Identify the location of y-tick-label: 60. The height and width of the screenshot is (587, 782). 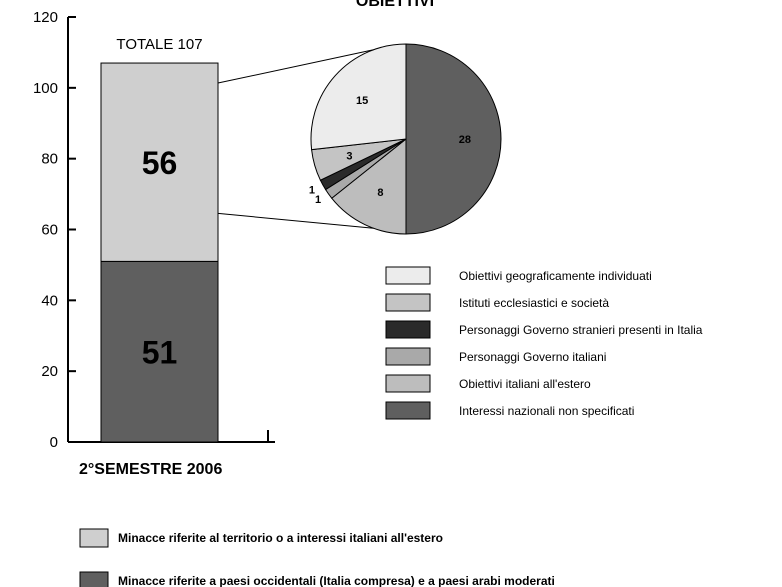
(49, 230).